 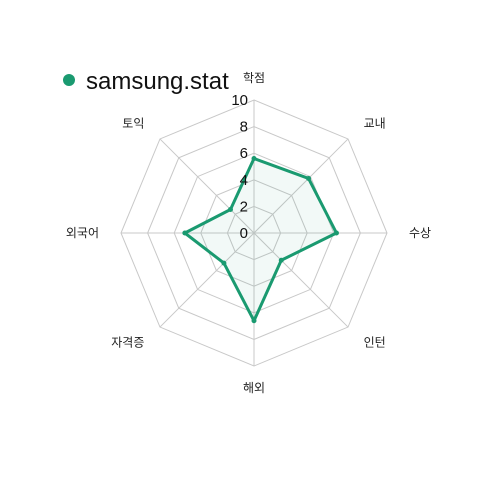 I want to click on axis-label: 학점, so click(x=254, y=78).